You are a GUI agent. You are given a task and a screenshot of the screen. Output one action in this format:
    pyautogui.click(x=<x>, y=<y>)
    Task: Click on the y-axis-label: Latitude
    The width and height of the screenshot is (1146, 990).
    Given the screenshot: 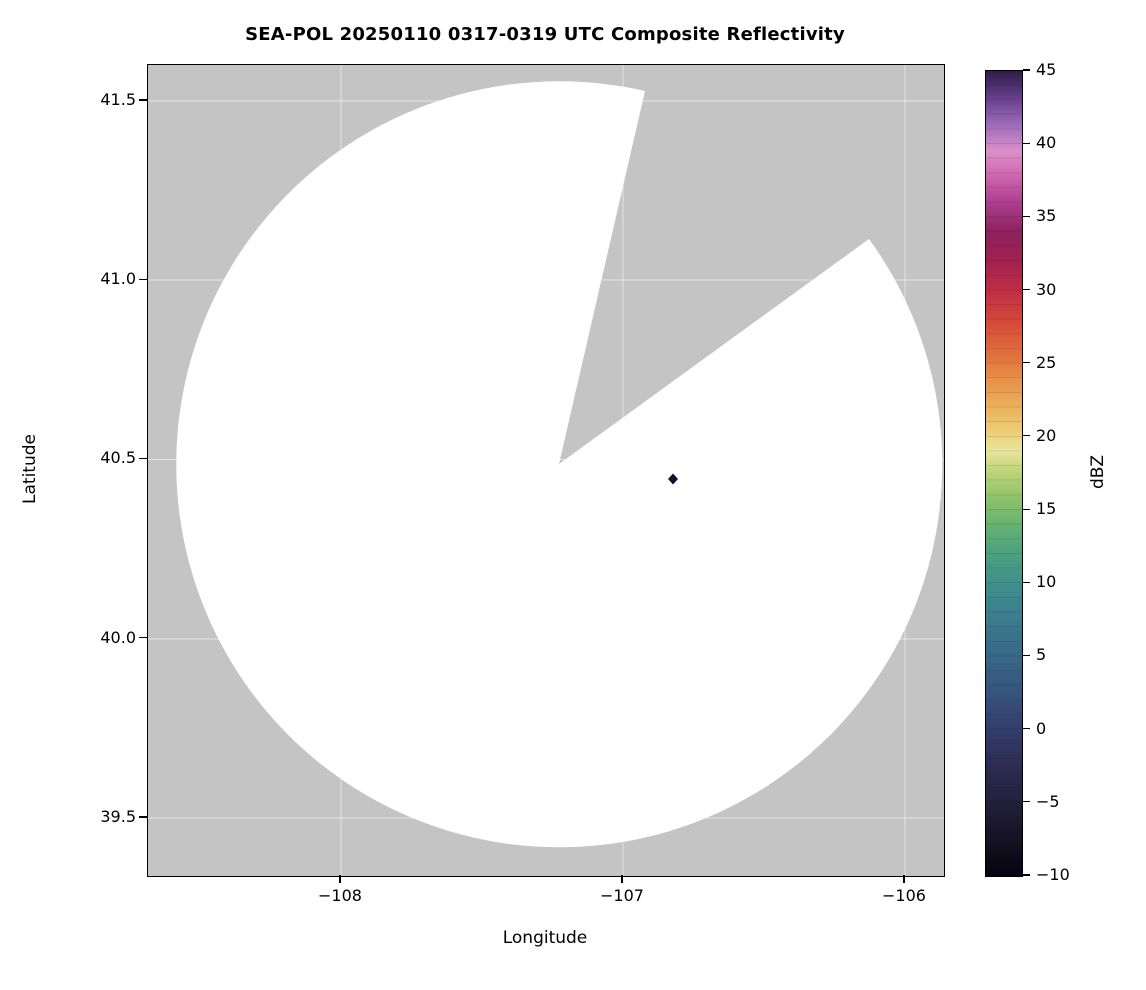 What is the action you would take?
    pyautogui.click(x=30, y=469)
    